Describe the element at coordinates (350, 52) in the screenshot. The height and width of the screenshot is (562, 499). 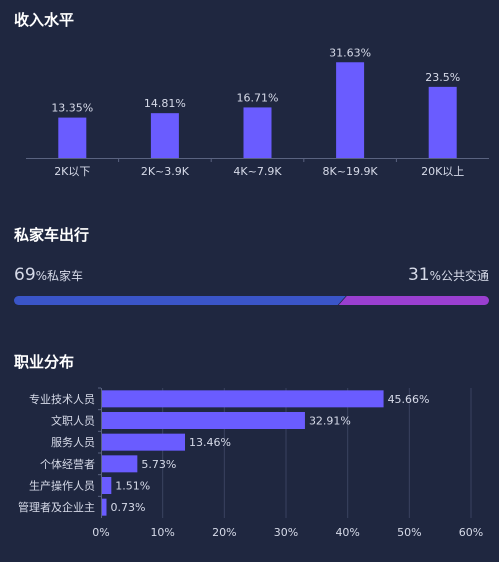
I see `income-value-label: 31.63%` at that location.